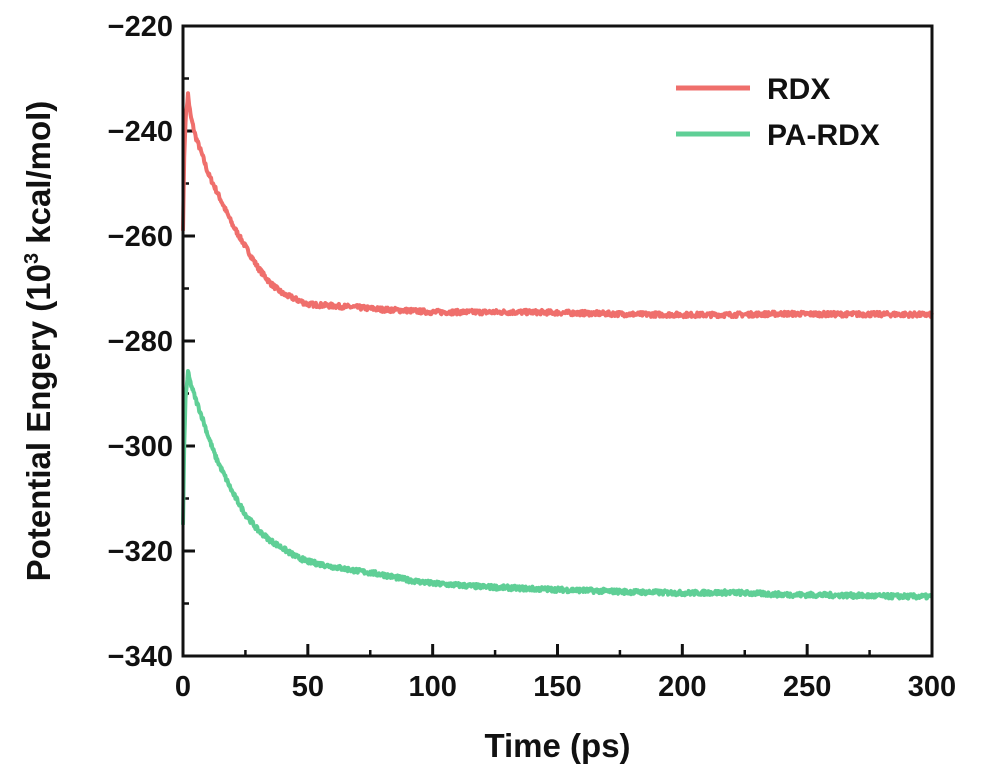 The image size is (981, 779). I want to click on x-tick-label: 200, so click(682, 687).